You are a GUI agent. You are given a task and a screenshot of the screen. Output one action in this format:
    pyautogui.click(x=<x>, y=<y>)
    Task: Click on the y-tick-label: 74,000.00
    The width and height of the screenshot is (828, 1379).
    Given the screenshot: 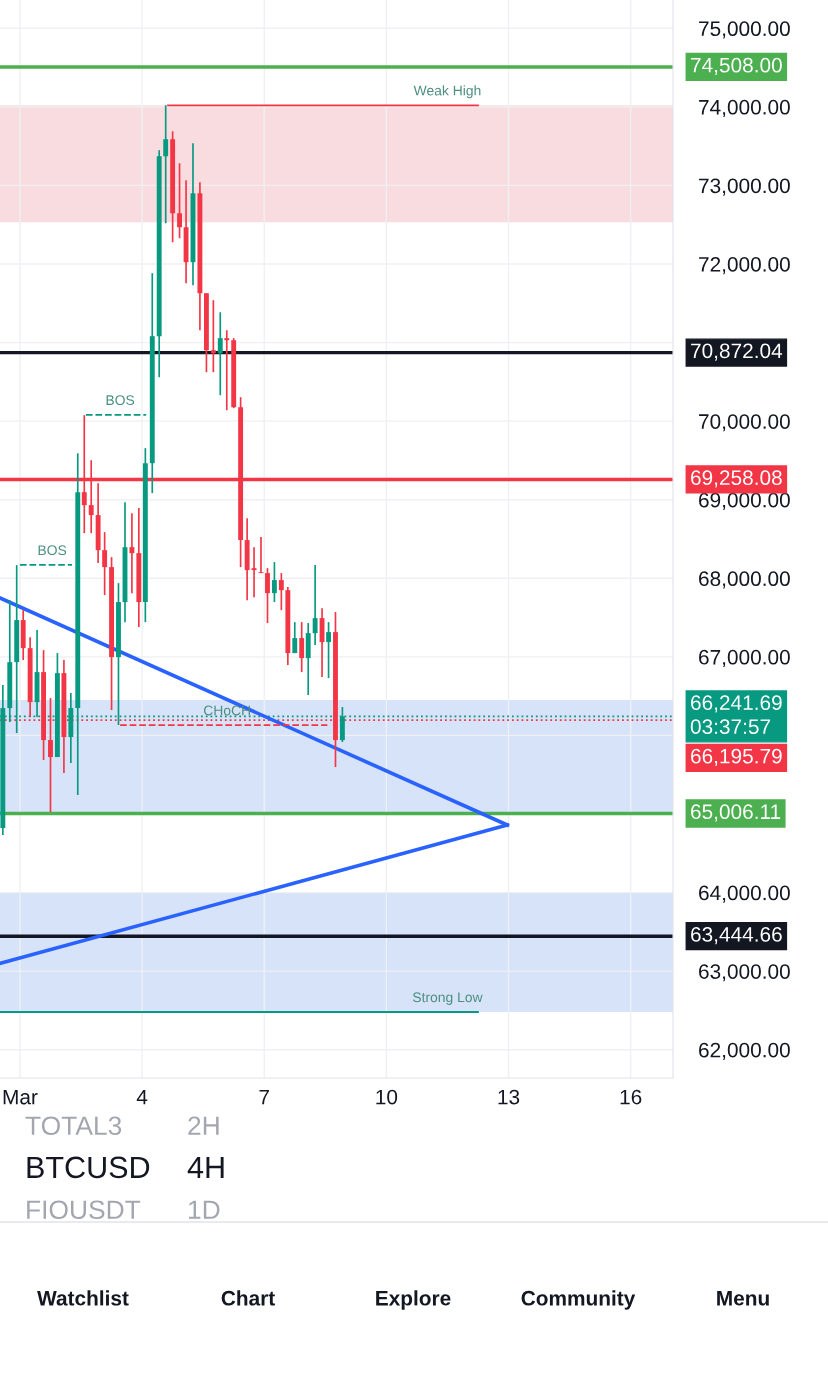 What is the action you would take?
    pyautogui.click(x=744, y=108)
    